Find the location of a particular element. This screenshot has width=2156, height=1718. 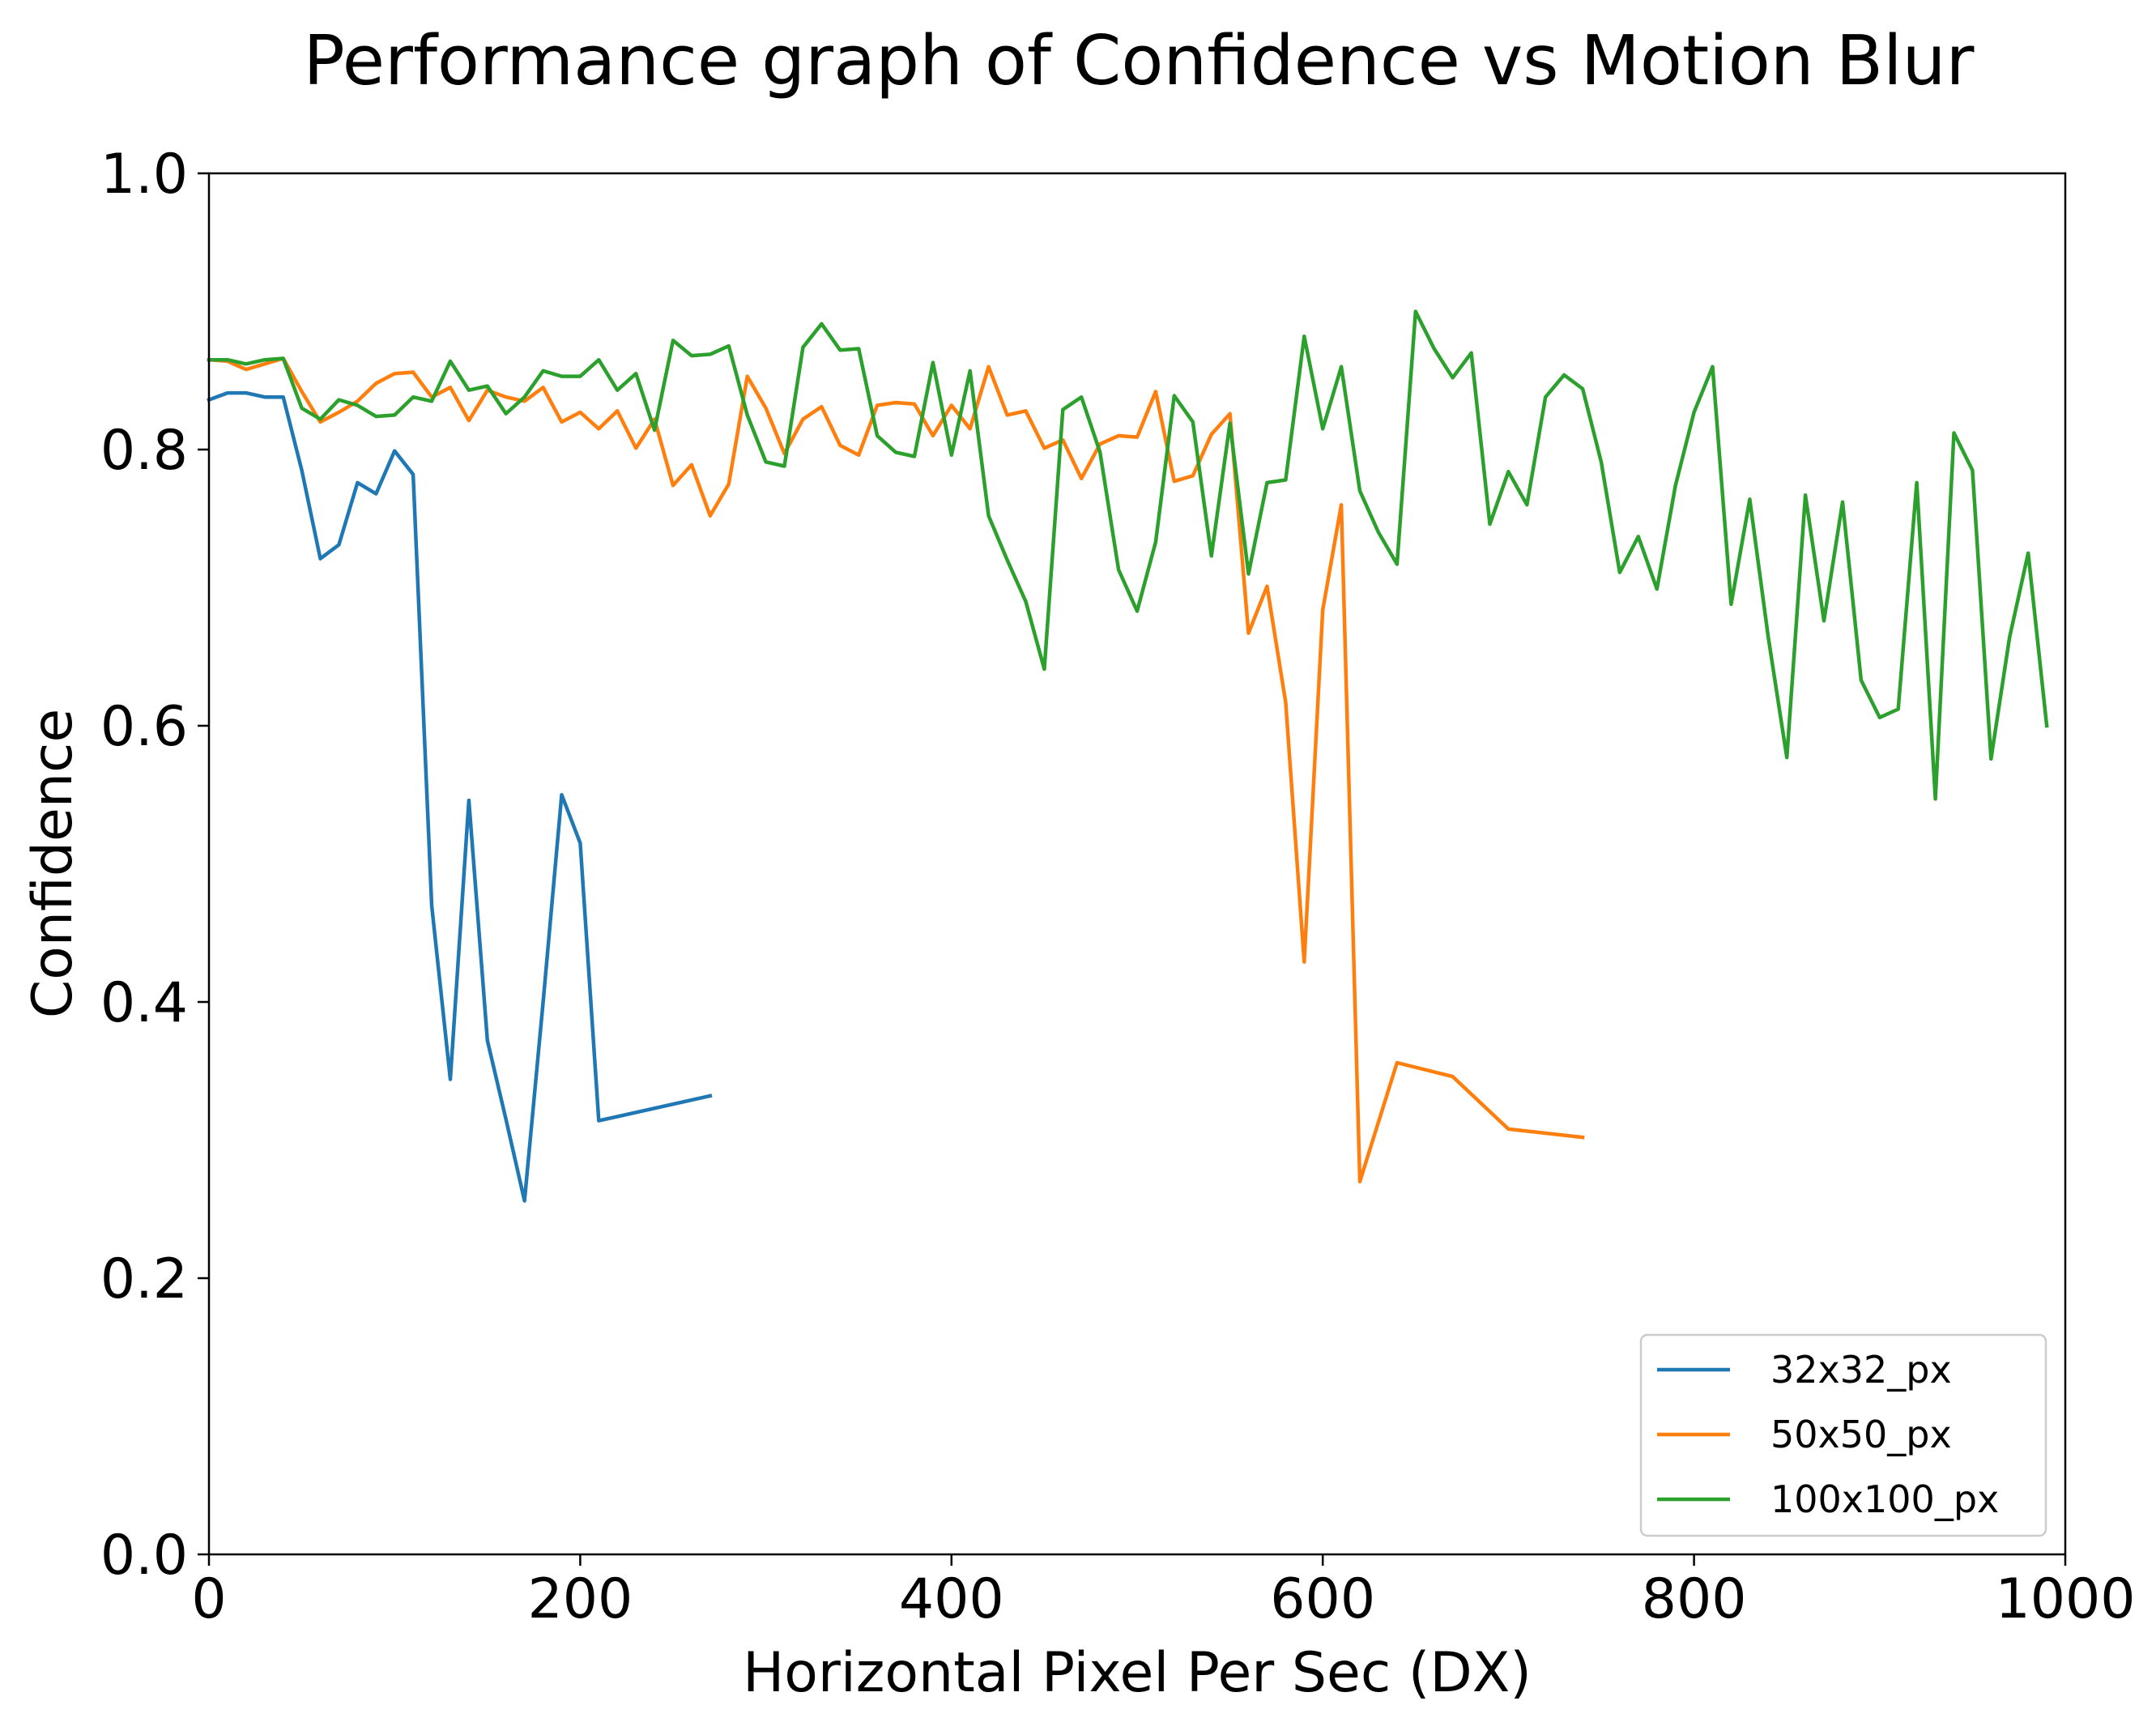

series-line-32x32_px is located at coordinates (460, 796).